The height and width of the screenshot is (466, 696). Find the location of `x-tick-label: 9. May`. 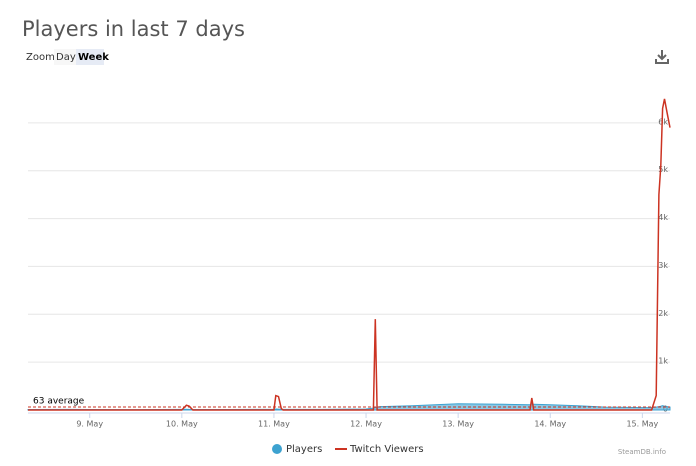

x-tick-label: 9. May is located at coordinates (89, 424).